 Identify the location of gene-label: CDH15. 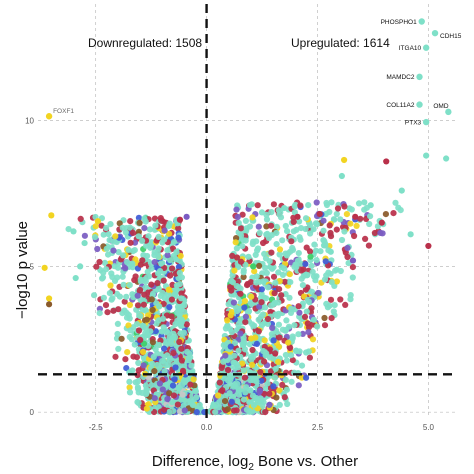
(451, 36).